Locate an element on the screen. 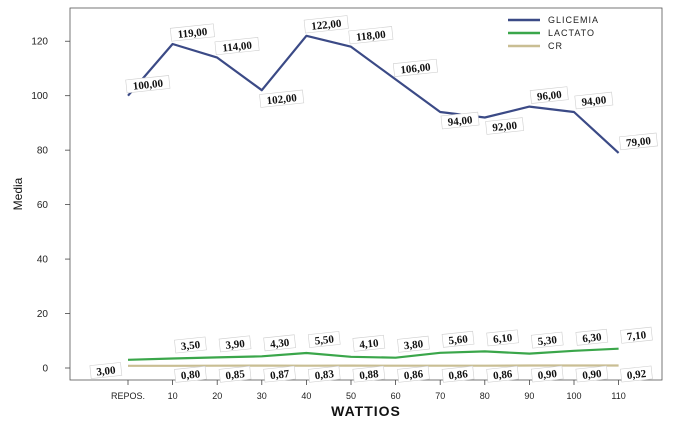  data-label-glicemia-group: 118,00 is located at coordinates (371, 35).